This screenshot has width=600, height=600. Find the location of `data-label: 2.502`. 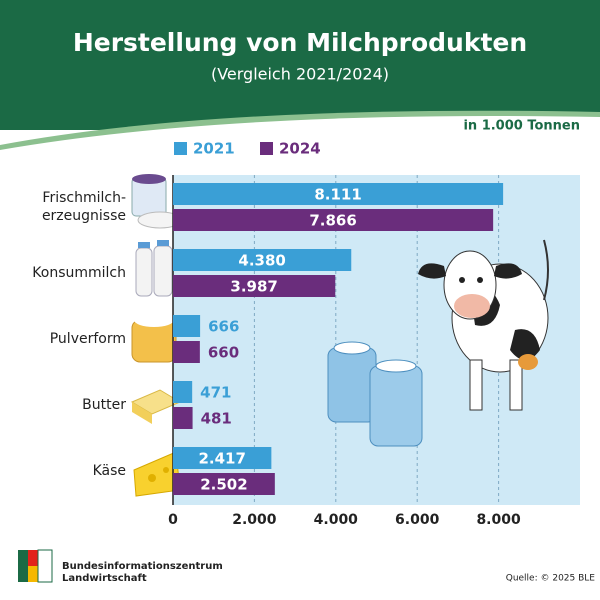

data-label: 2.502 is located at coordinates (223, 485).